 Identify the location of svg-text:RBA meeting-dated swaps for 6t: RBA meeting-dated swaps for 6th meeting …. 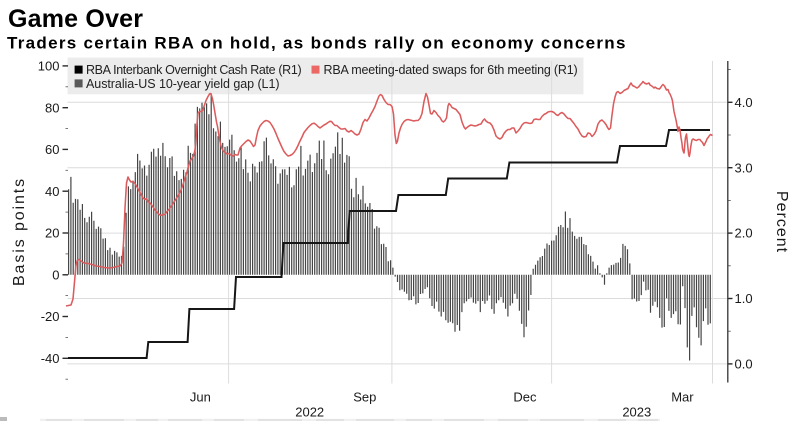
(451, 70).